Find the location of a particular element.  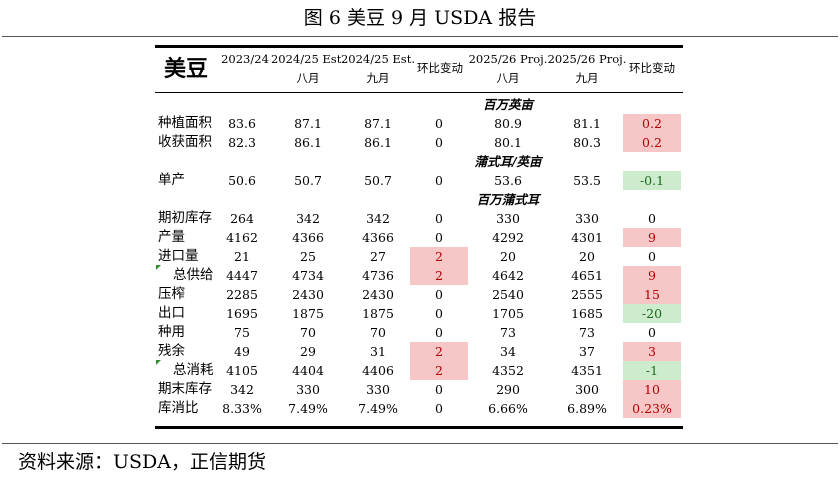

unit-bushels: 百万蒲式耳 is located at coordinates (508, 199).